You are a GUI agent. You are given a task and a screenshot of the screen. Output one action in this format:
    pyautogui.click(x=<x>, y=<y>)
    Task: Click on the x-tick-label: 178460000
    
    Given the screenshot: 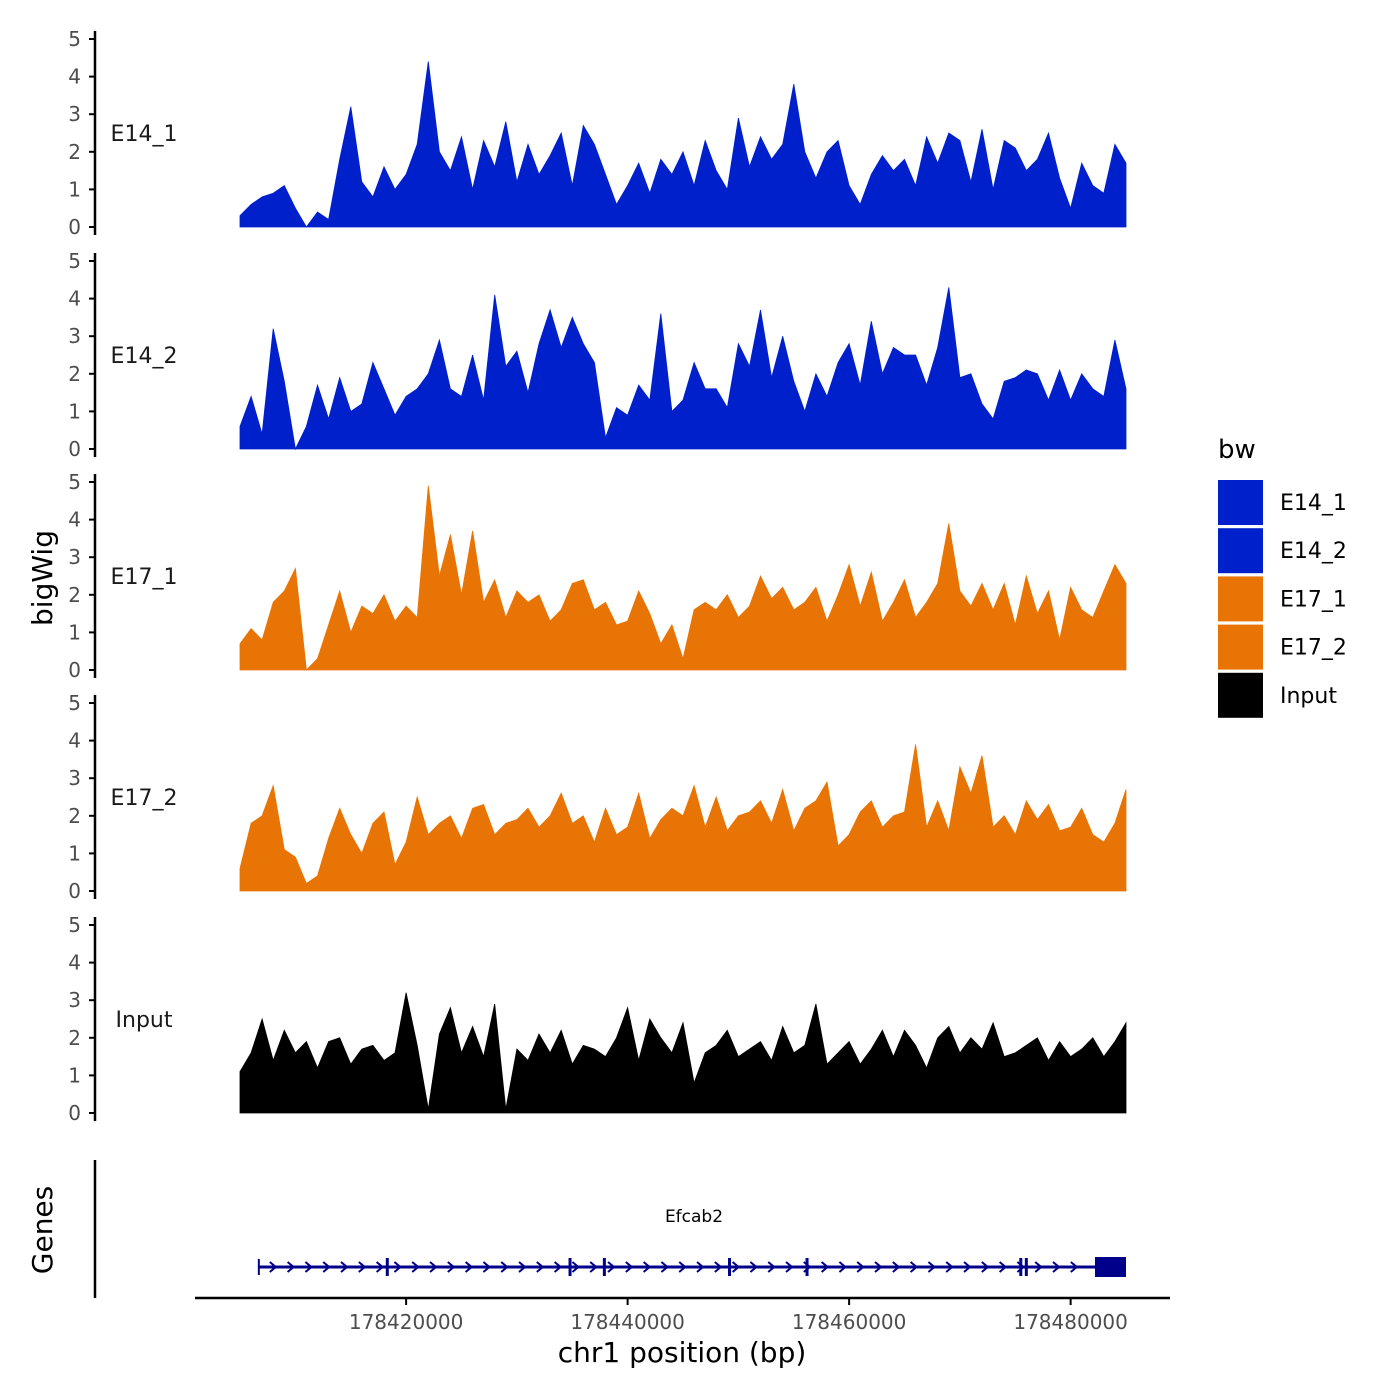 What is the action you would take?
    pyautogui.click(x=849, y=1322)
    